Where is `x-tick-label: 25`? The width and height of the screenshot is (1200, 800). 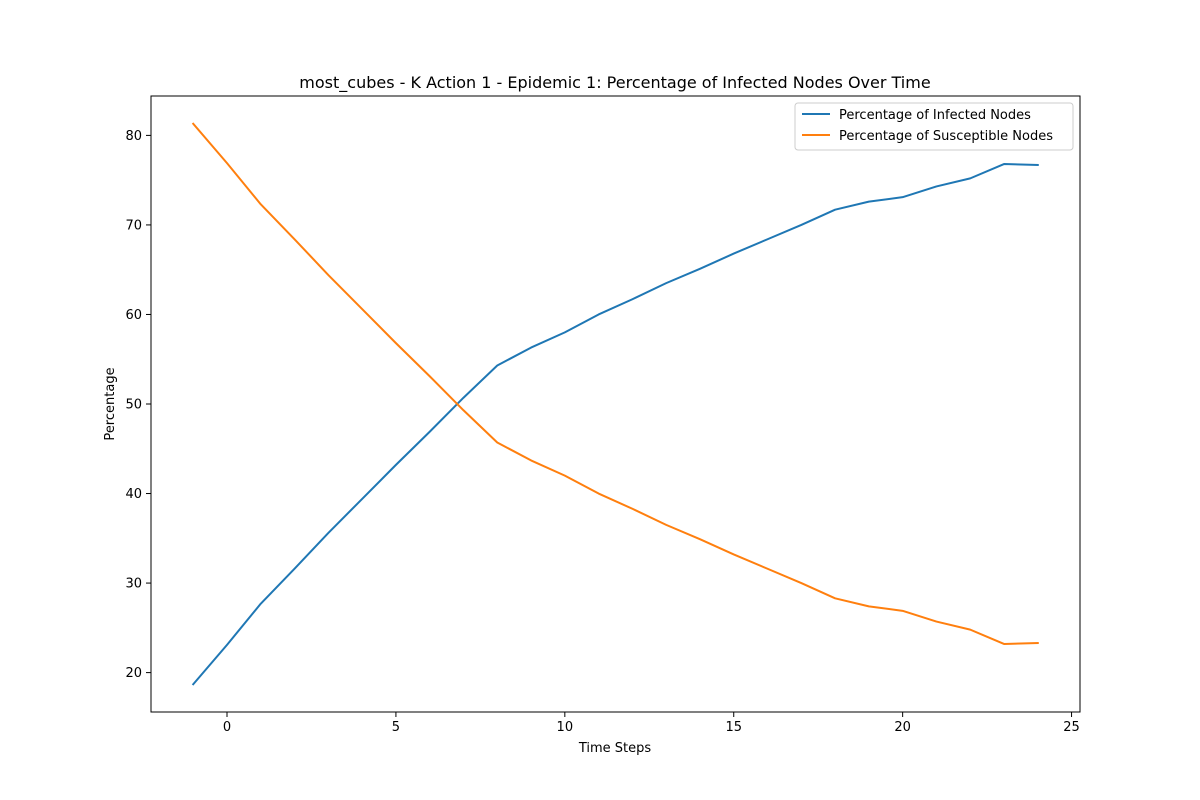 x-tick-label: 25 is located at coordinates (1071, 727).